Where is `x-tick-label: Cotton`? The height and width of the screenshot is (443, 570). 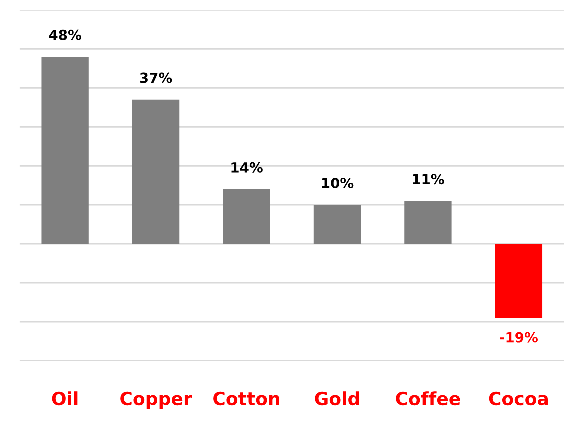
x-tick-label: Cotton is located at coordinates (247, 399).